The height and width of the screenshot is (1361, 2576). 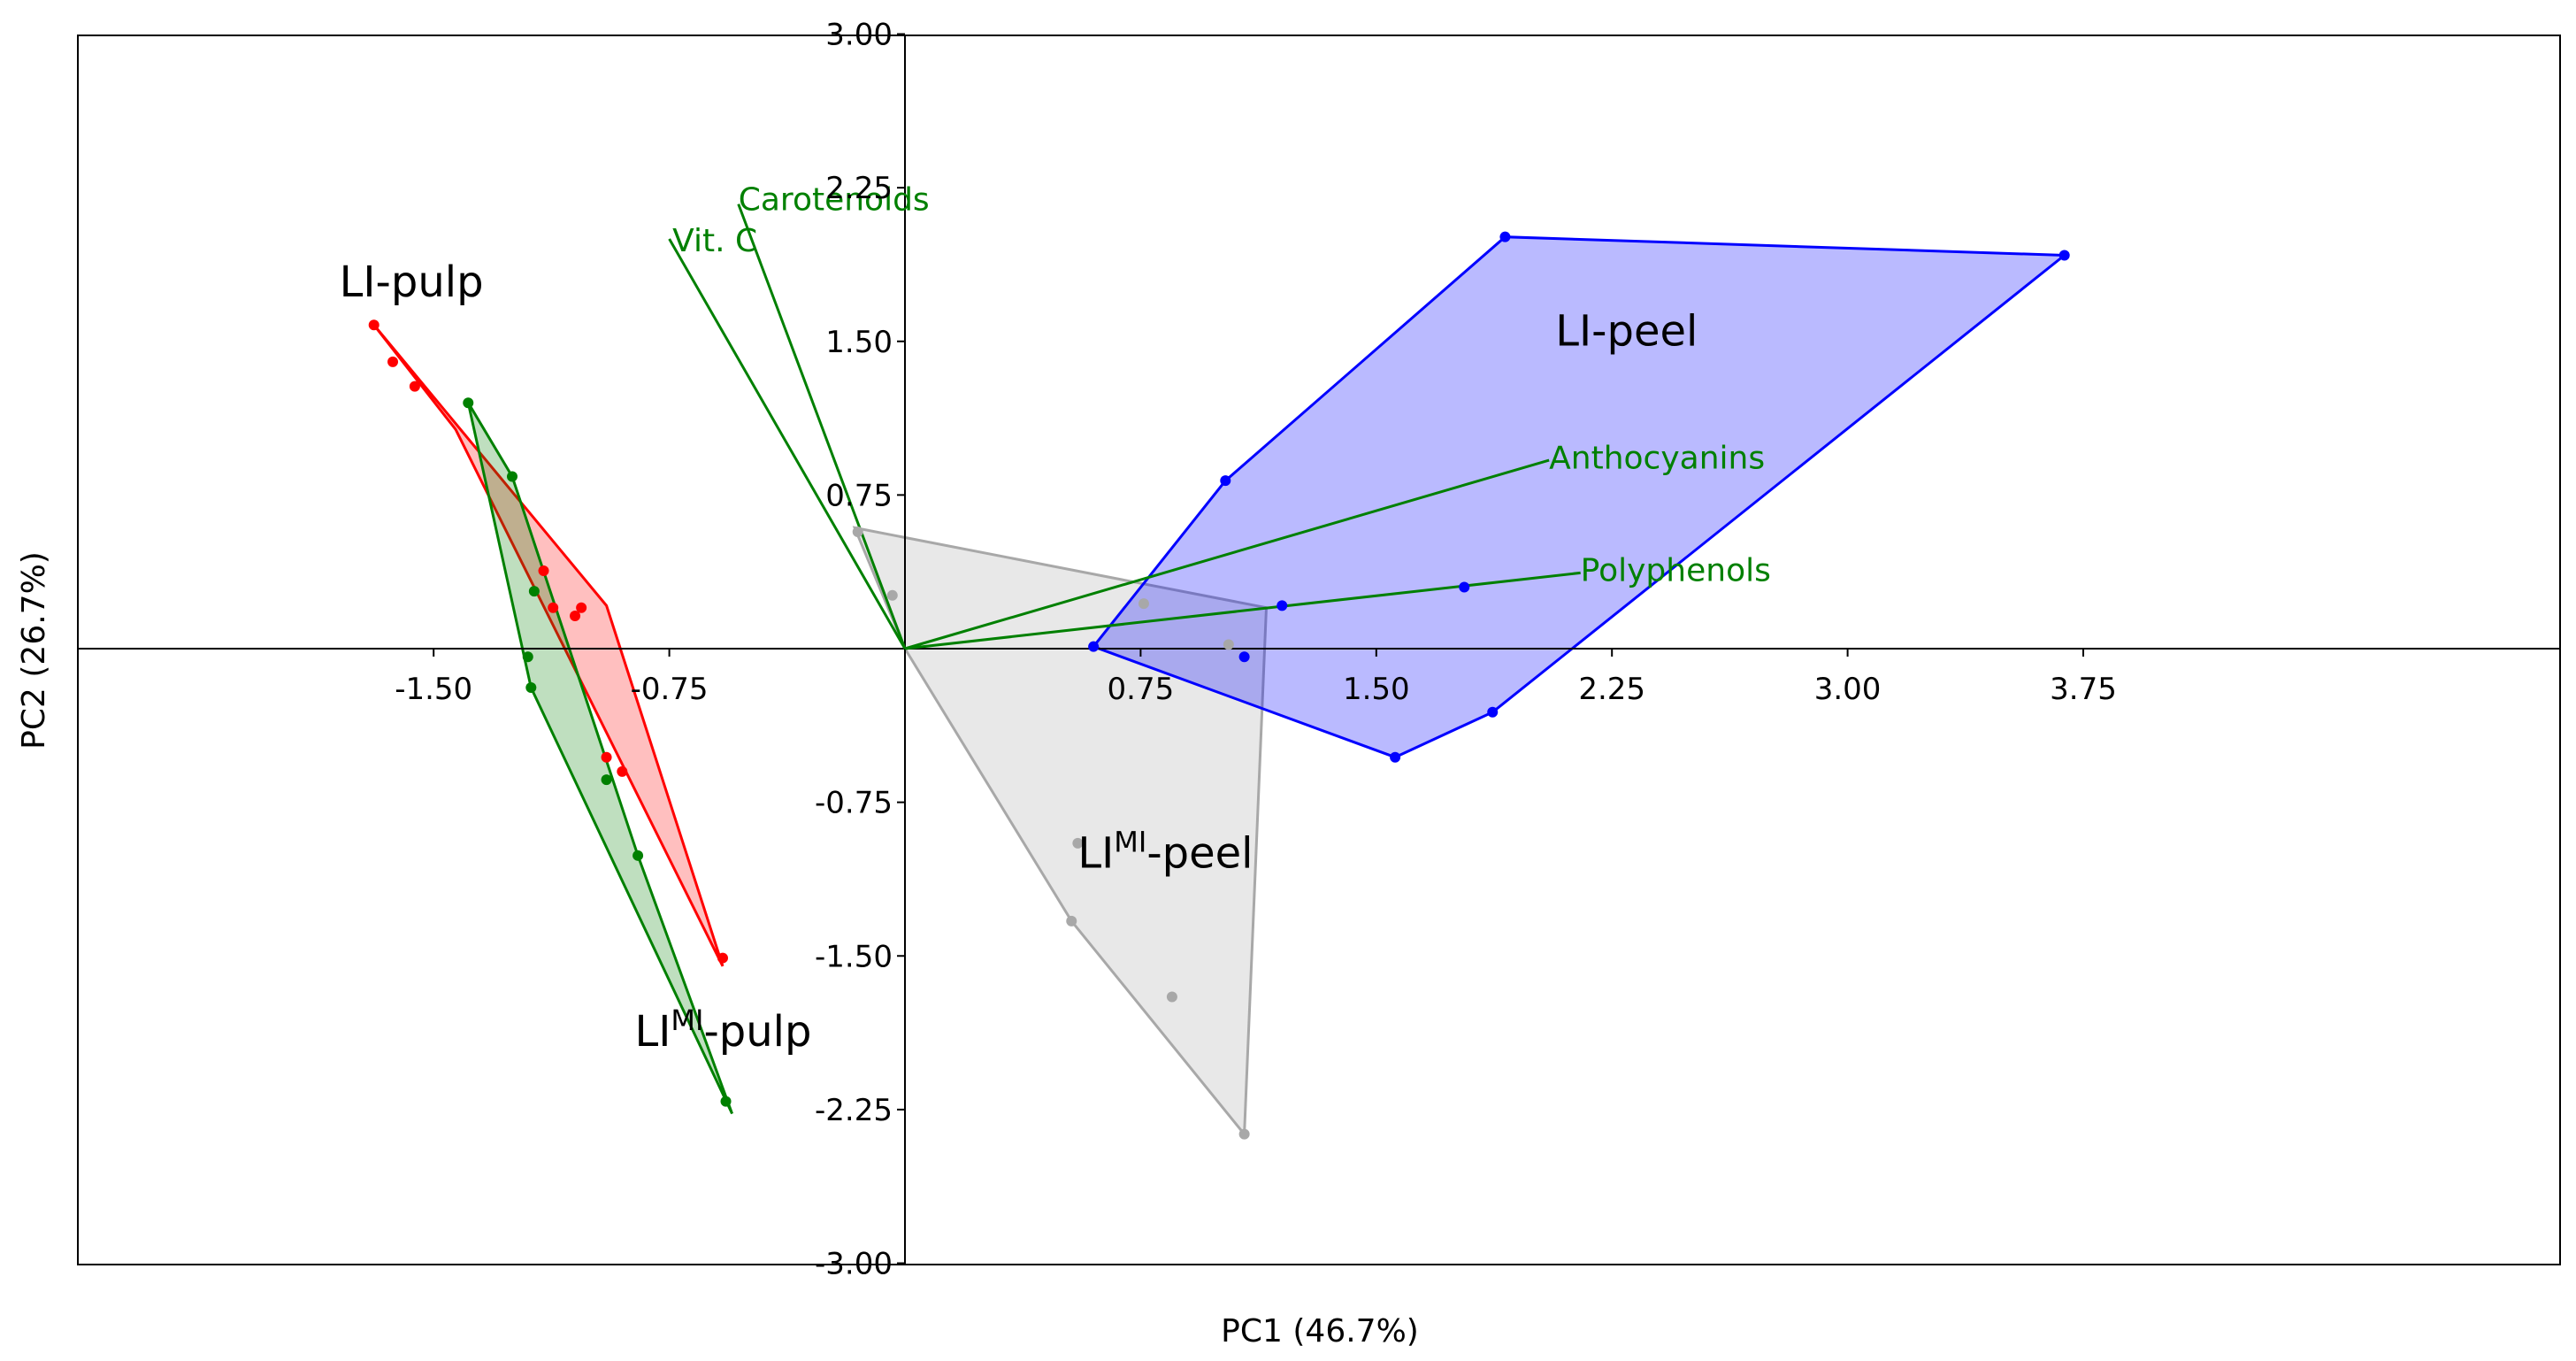 What do you see at coordinates (1848, 689) in the screenshot?
I see `x-tick-label: 3.00` at bounding box center [1848, 689].